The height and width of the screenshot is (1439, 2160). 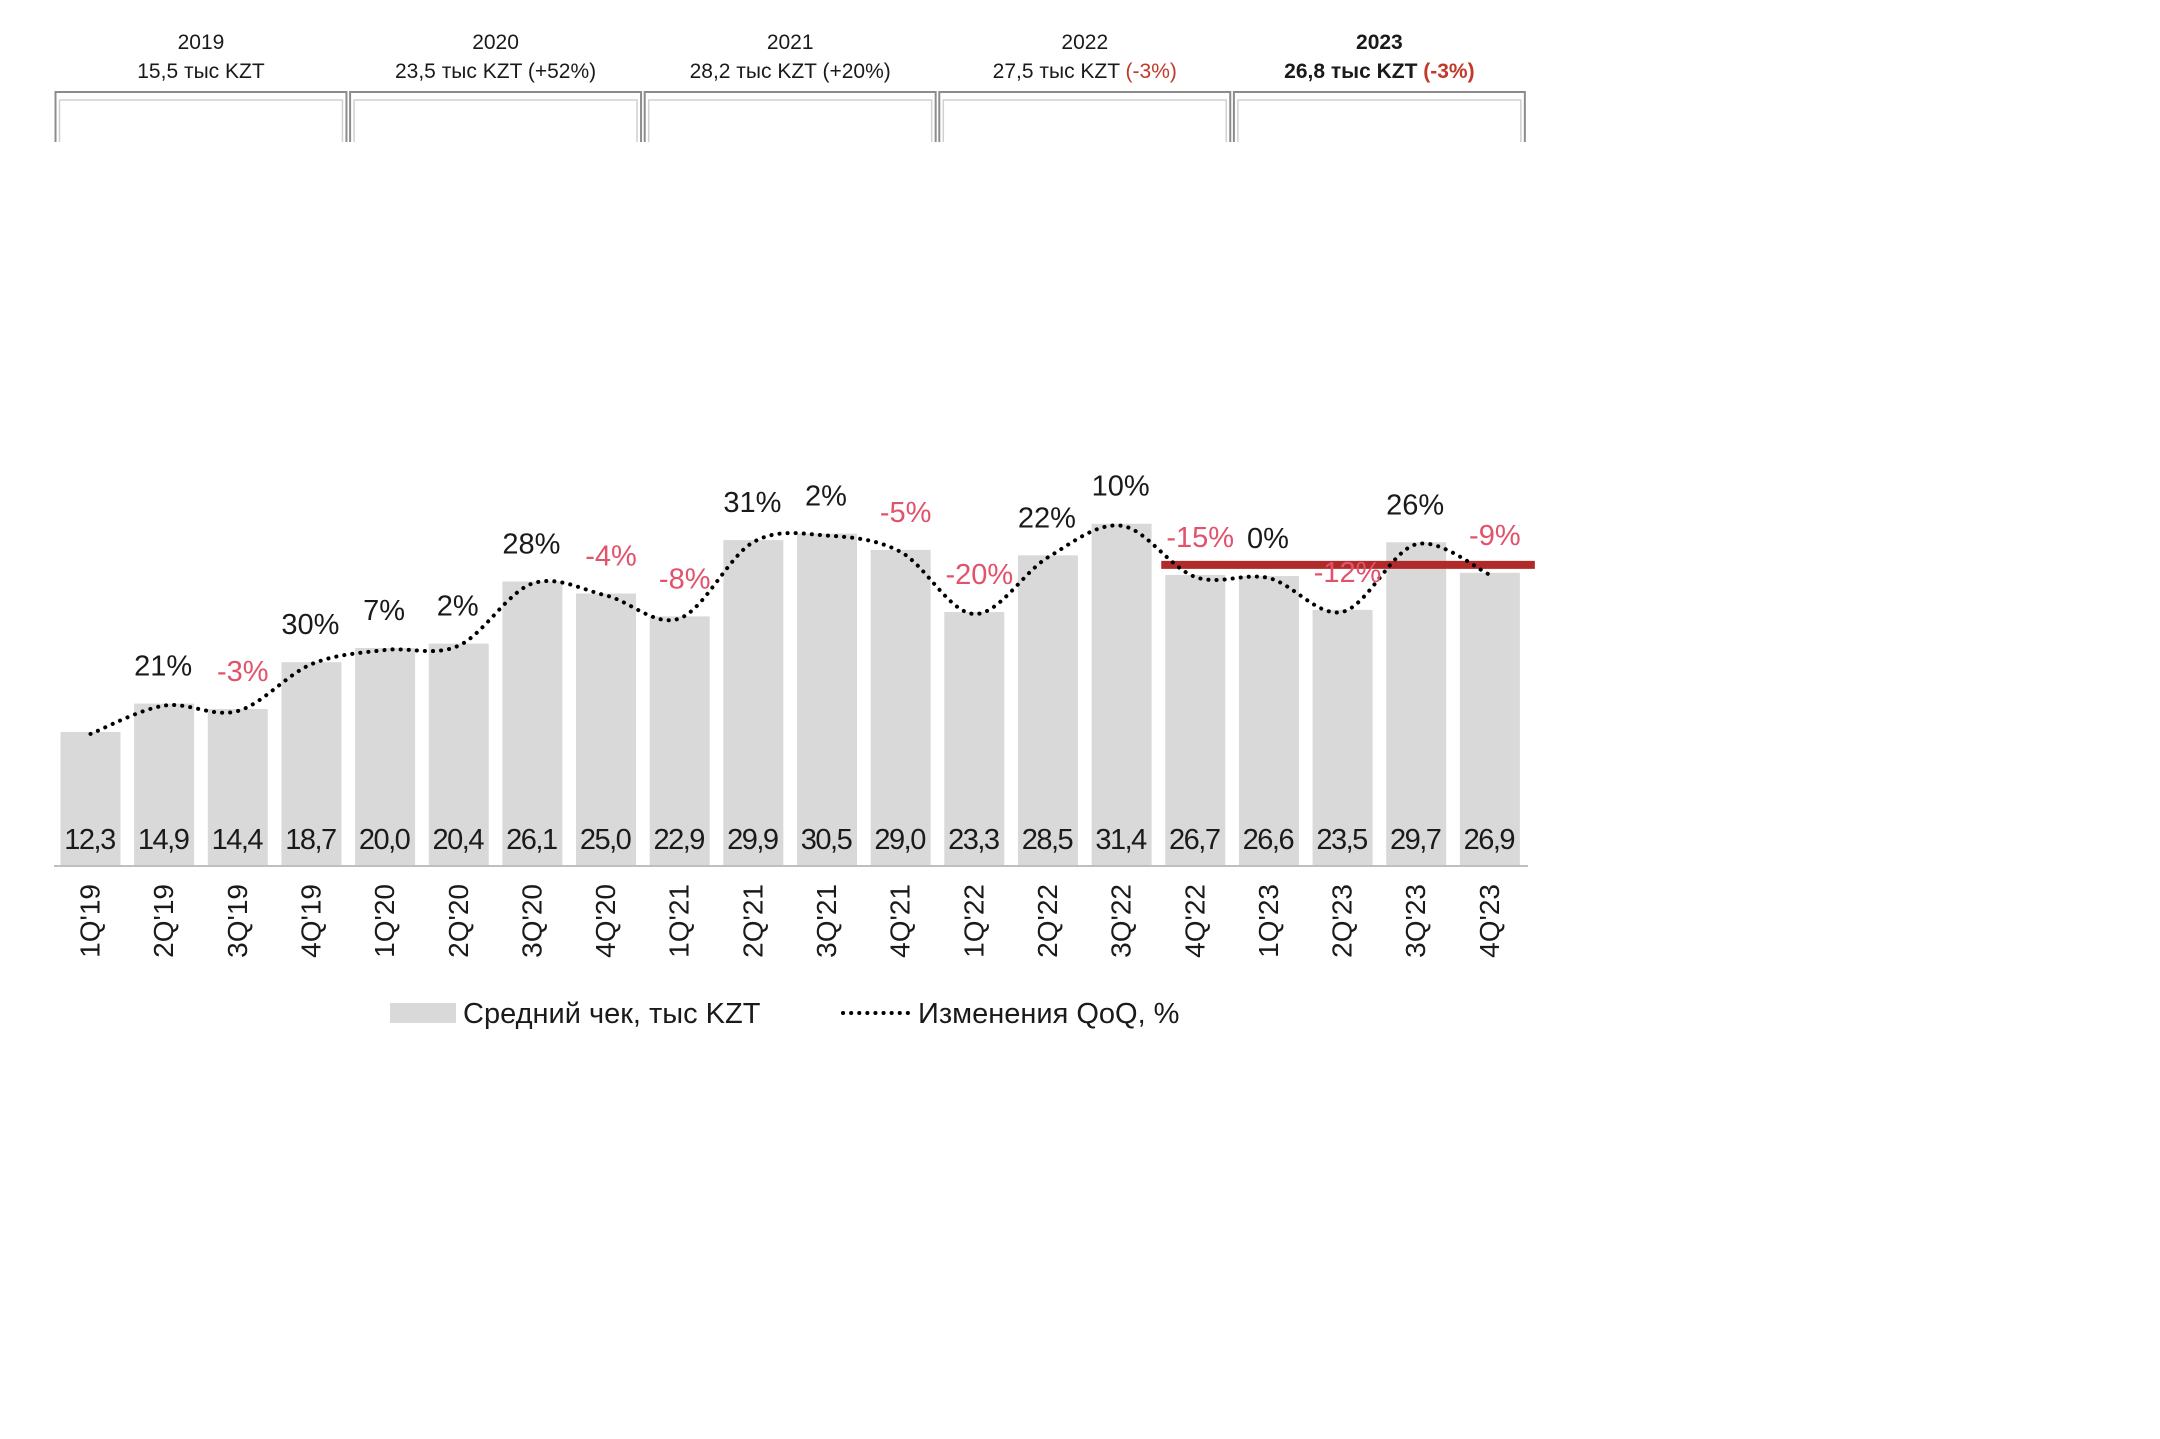 What do you see at coordinates (1342, 737) in the screenshot?
I see `bar-2Q'23` at bounding box center [1342, 737].